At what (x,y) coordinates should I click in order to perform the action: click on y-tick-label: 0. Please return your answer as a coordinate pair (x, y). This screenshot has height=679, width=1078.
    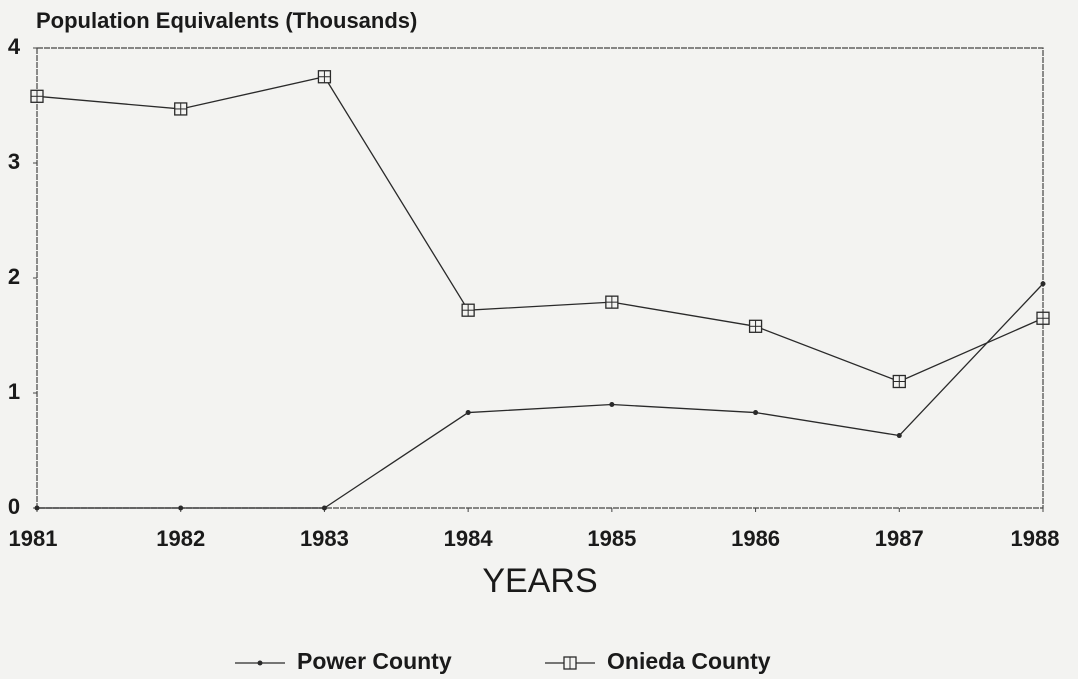
    Looking at the image, I should click on (14, 506).